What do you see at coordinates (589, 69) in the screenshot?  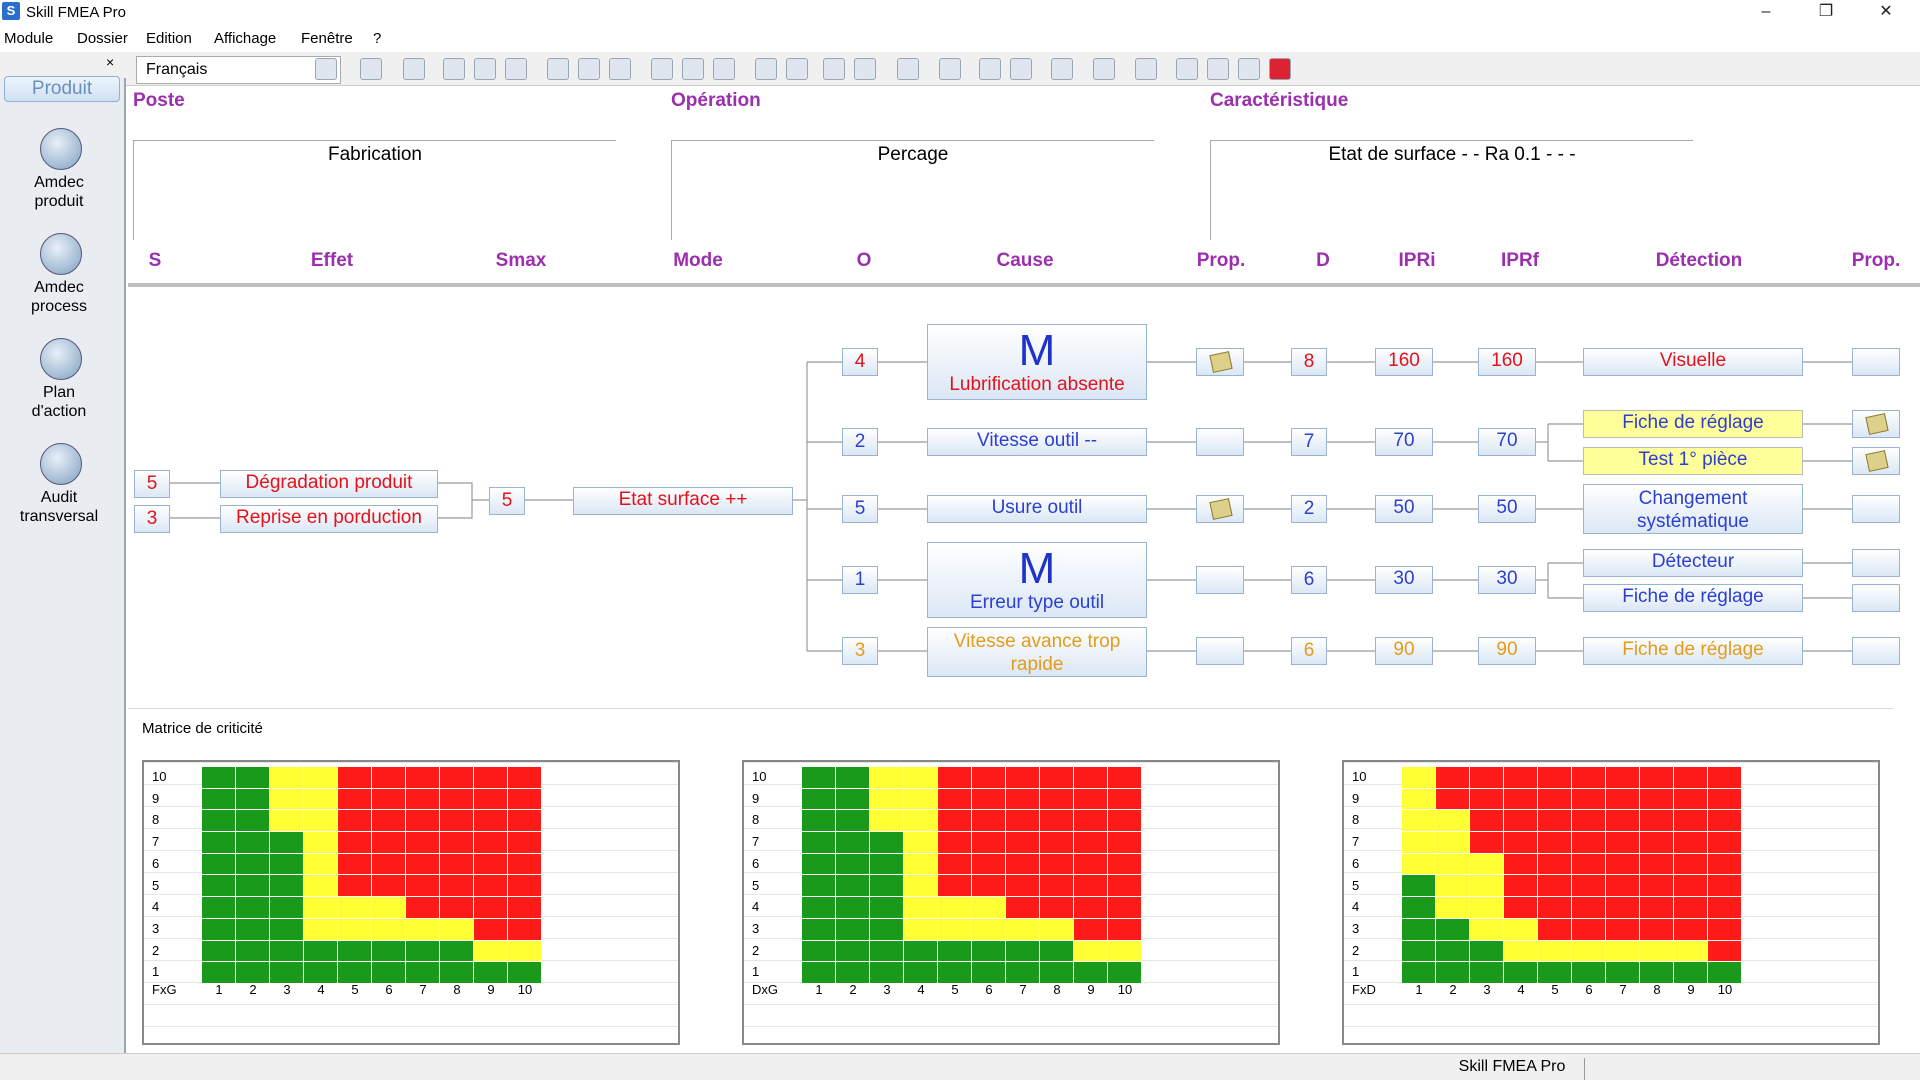 I see `add-child-icon` at bounding box center [589, 69].